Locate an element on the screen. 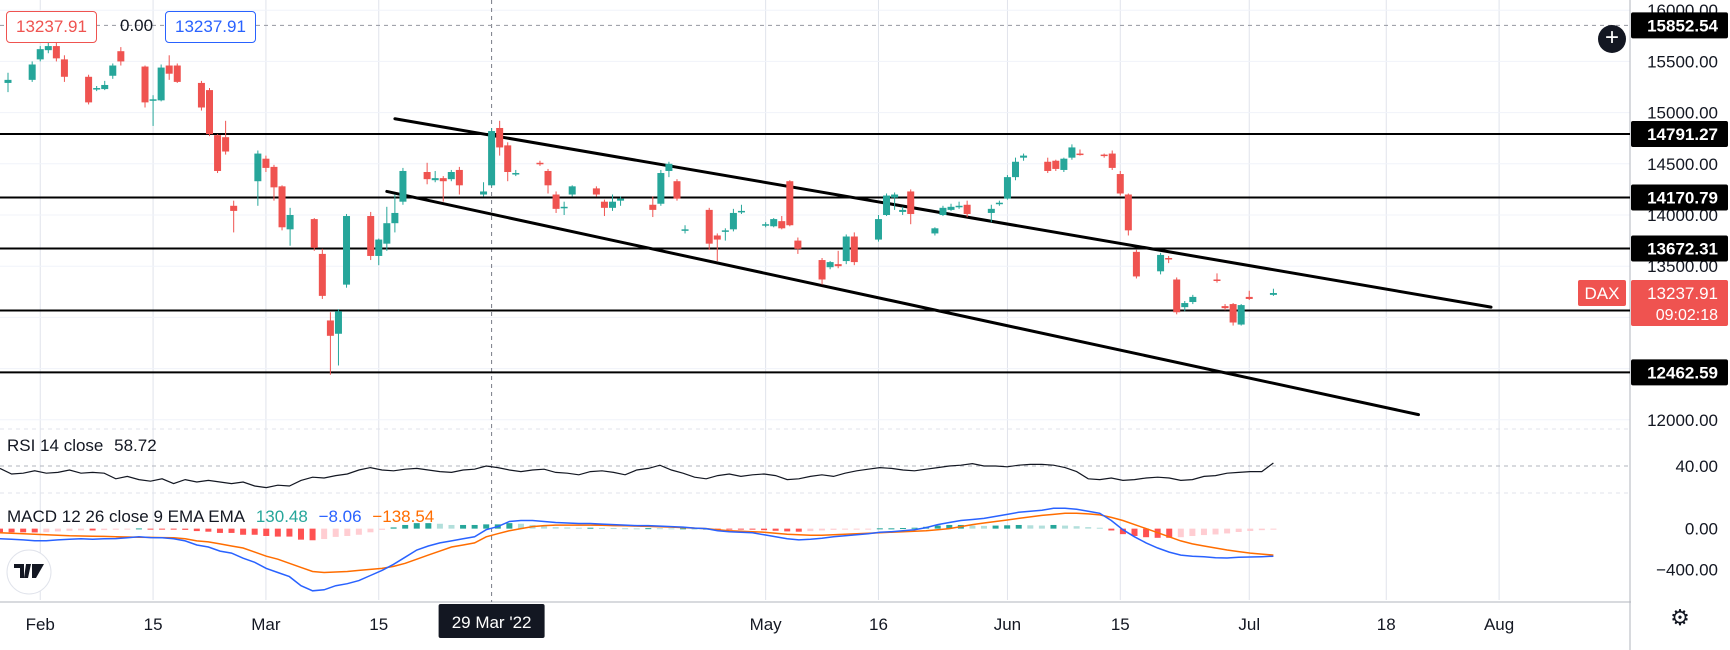  marked-level-tag-bg is located at coordinates (1679, 25).